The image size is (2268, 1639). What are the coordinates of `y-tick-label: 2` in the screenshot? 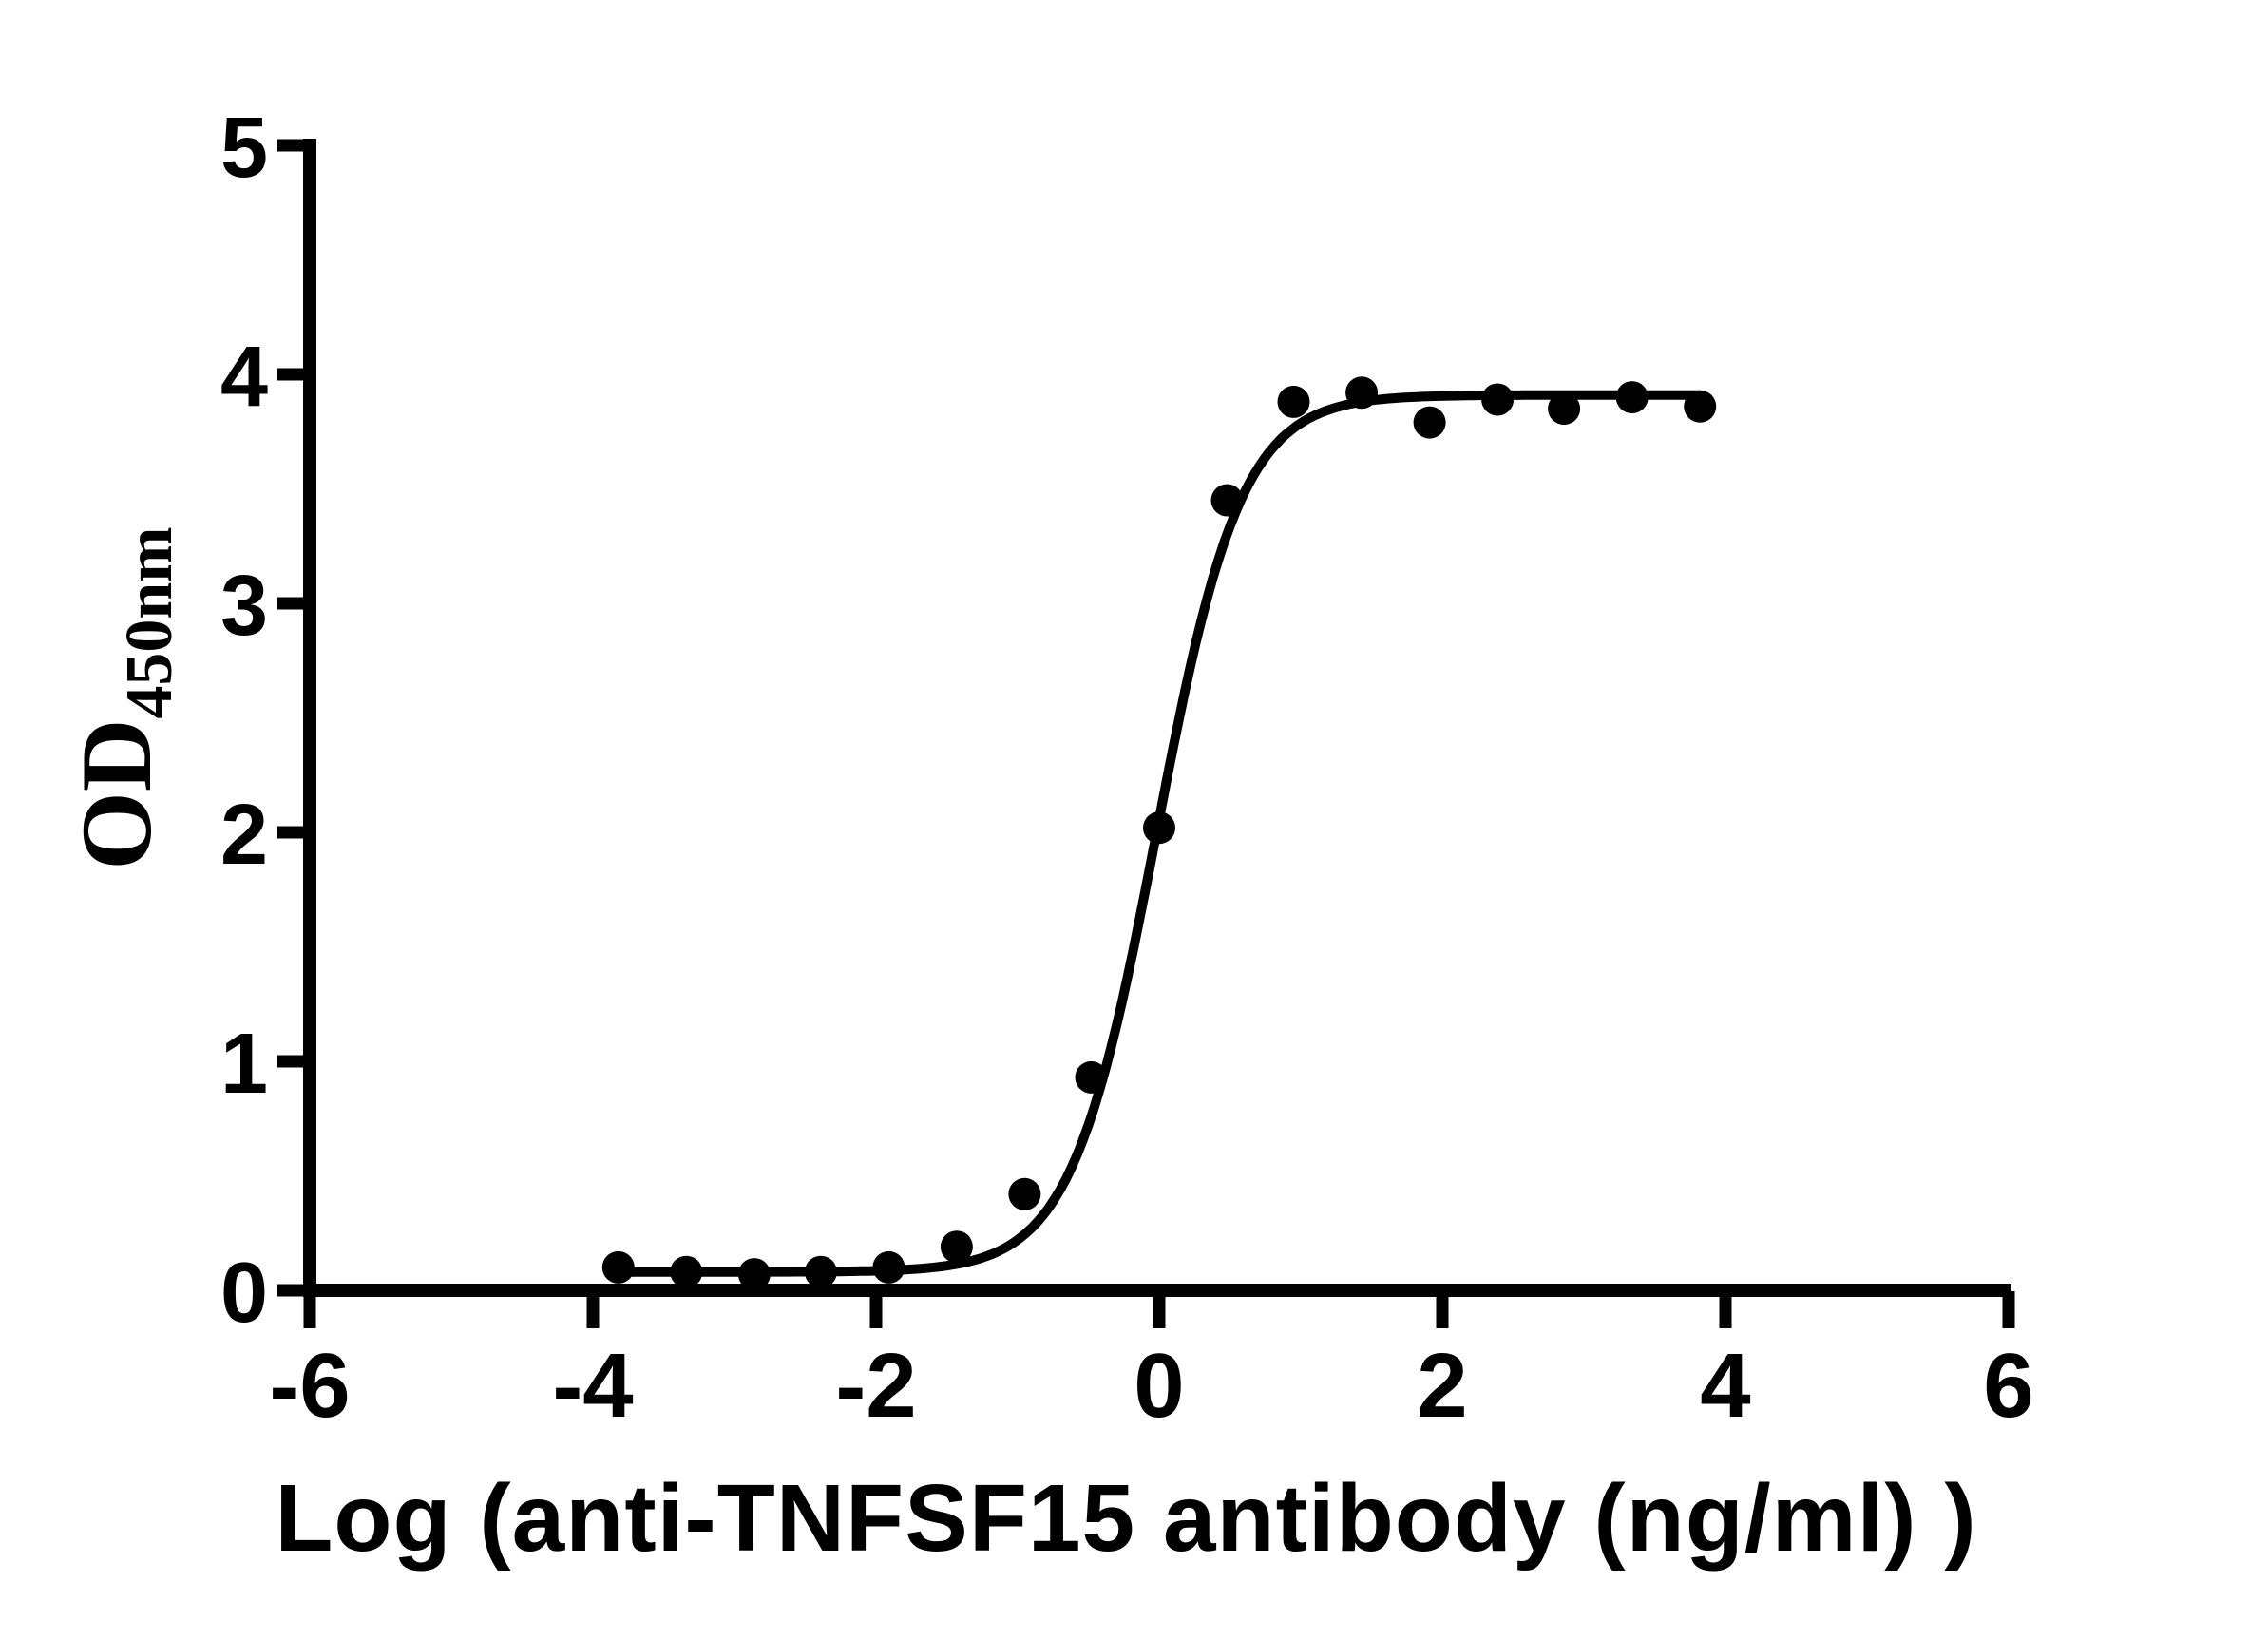 It's located at (244, 835).